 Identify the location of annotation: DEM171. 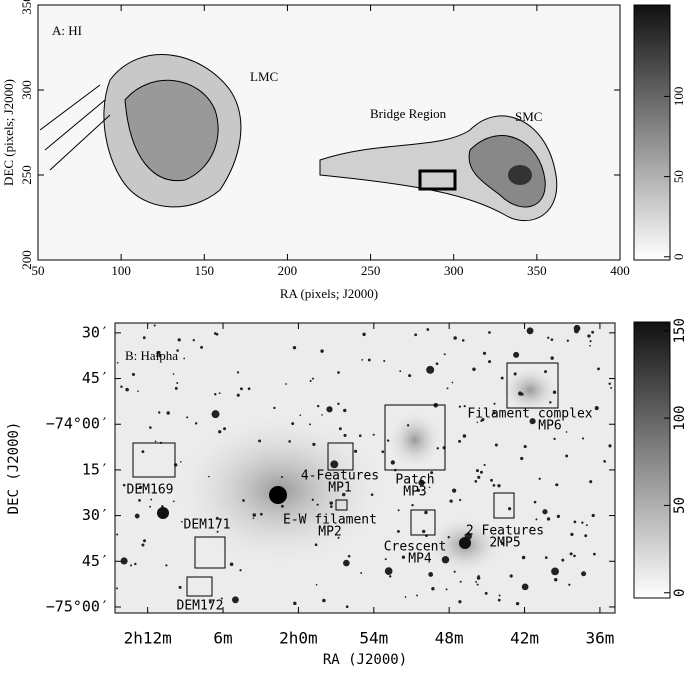
(207, 525).